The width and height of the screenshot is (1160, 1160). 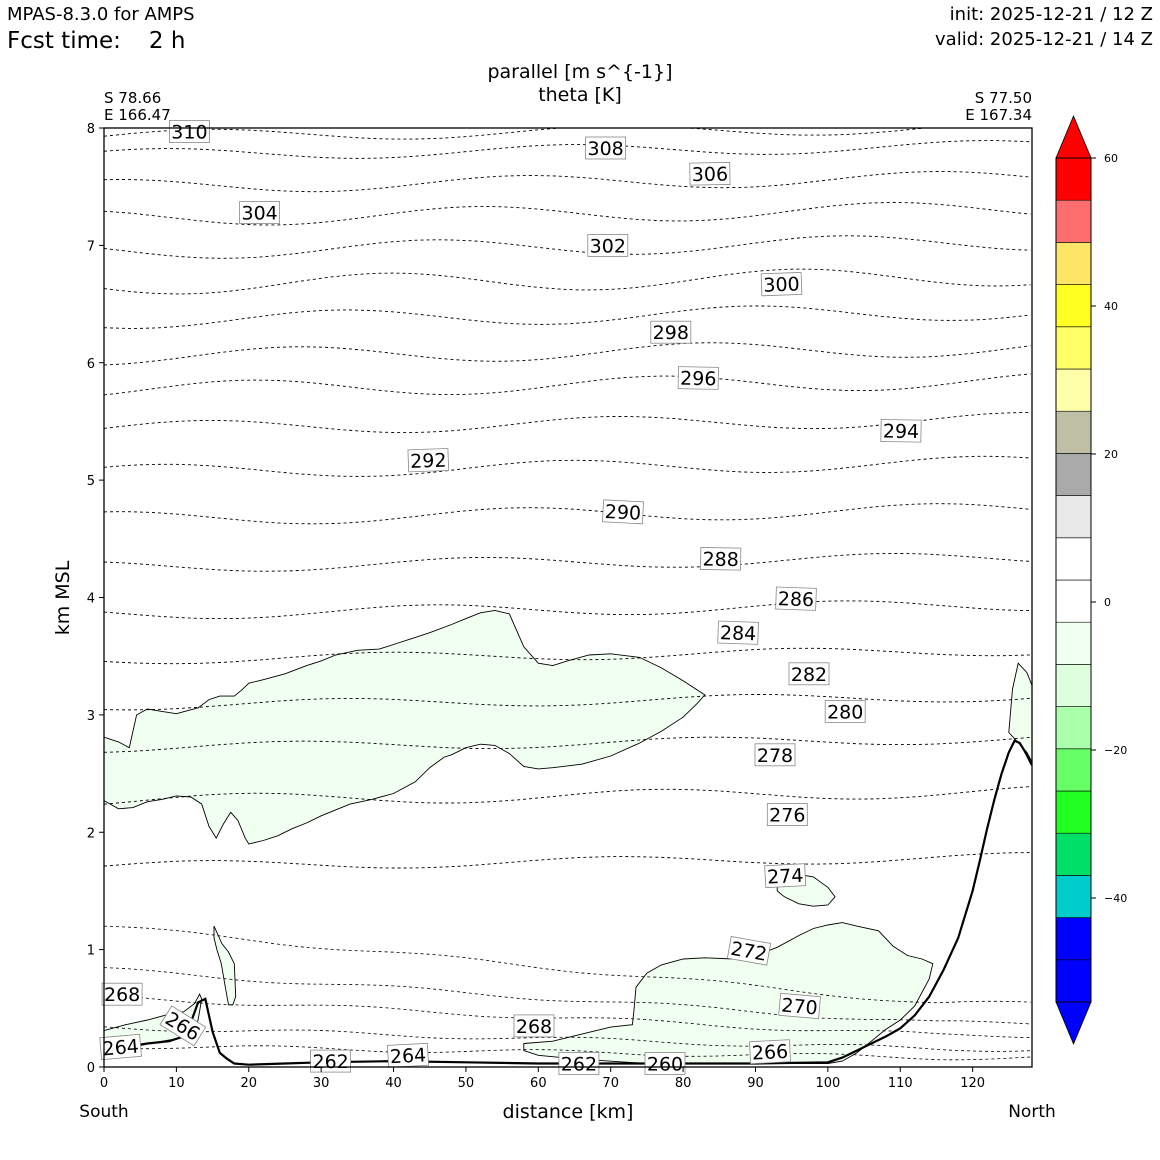 I want to click on theta-label-text: 298, so click(x=671, y=333).